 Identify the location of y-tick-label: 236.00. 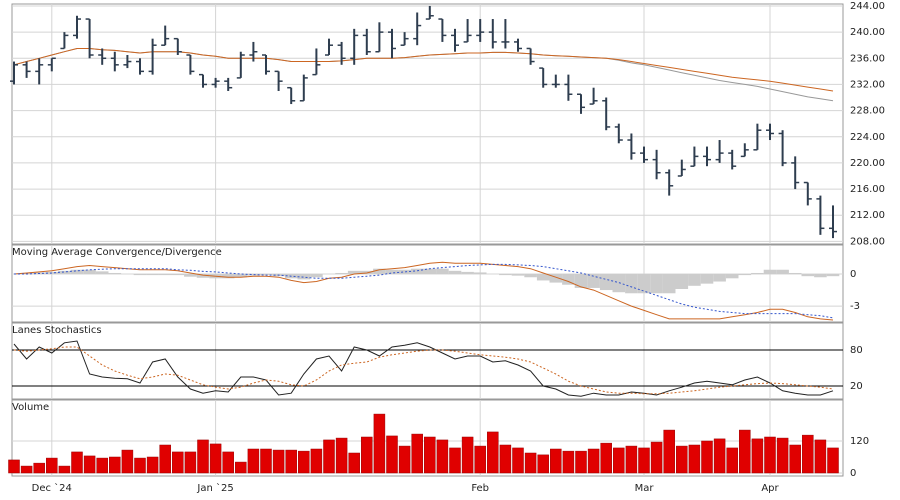
(867, 58).